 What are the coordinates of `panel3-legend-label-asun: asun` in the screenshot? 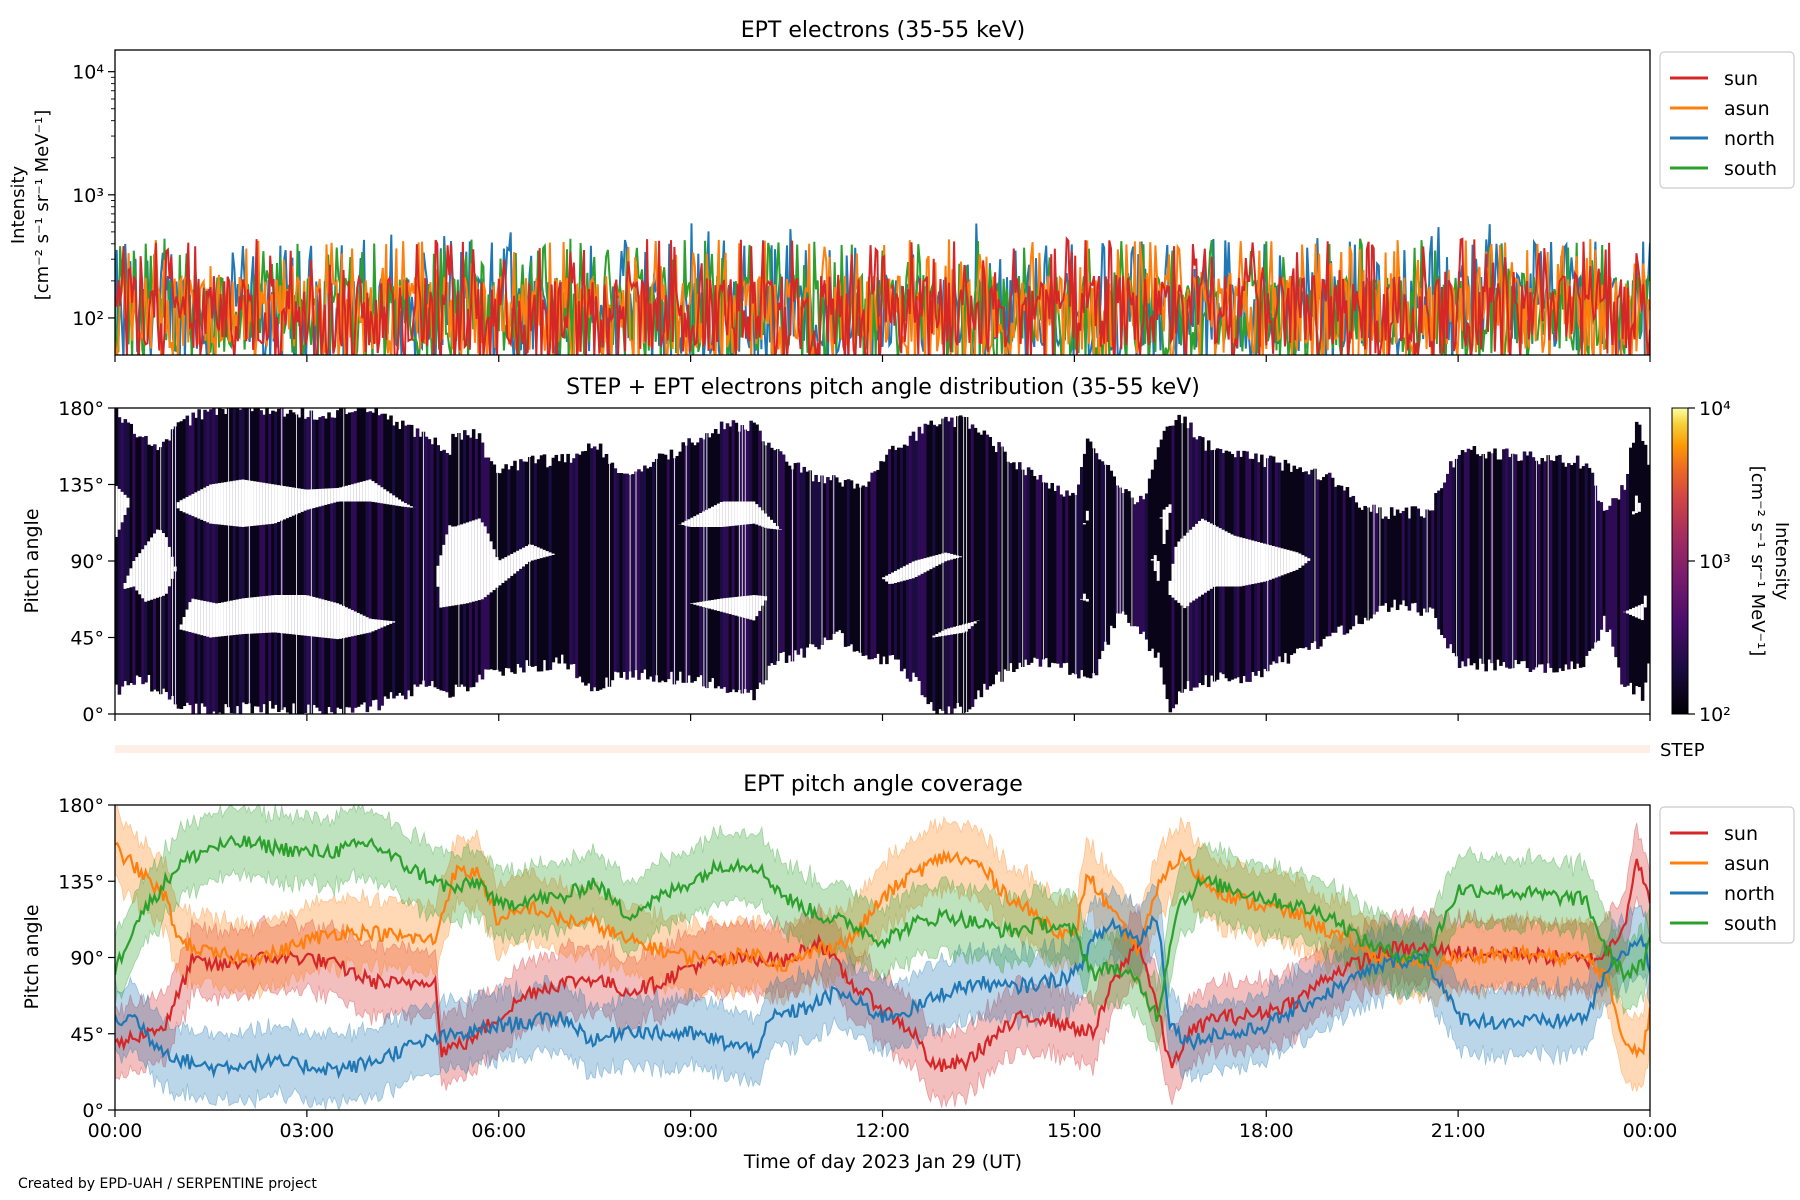 It's located at (1747, 864).